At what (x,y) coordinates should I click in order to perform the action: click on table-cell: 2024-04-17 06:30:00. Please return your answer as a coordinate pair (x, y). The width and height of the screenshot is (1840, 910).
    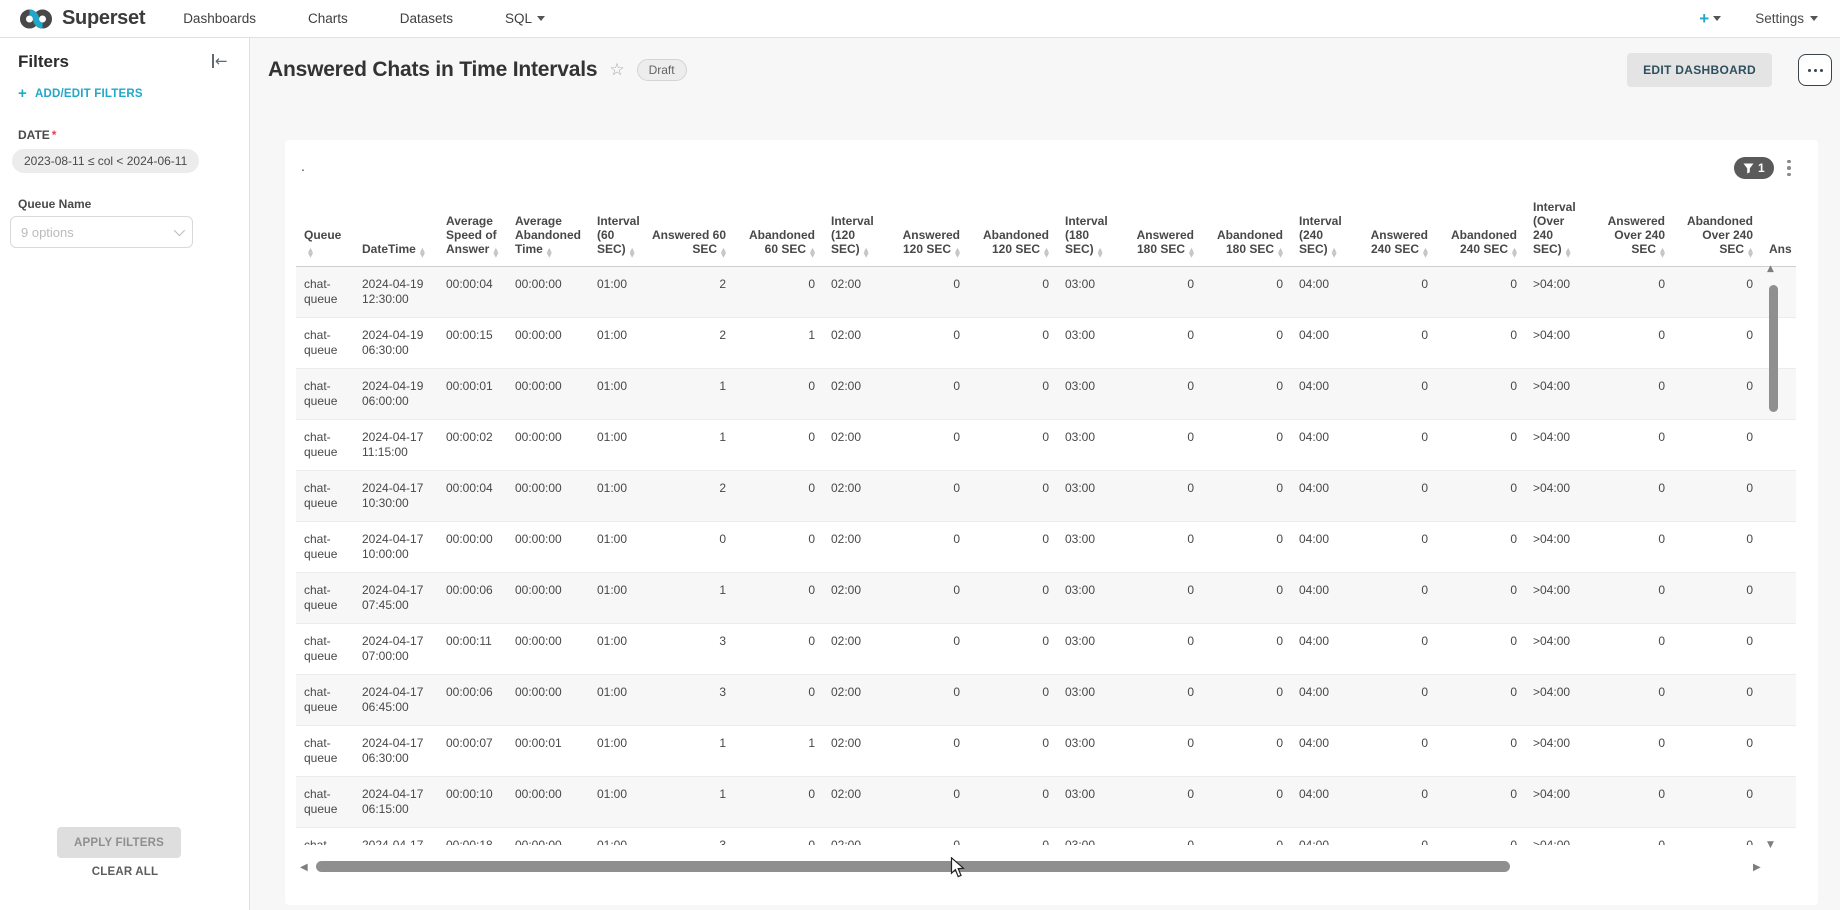
    Looking at the image, I should click on (396, 751).